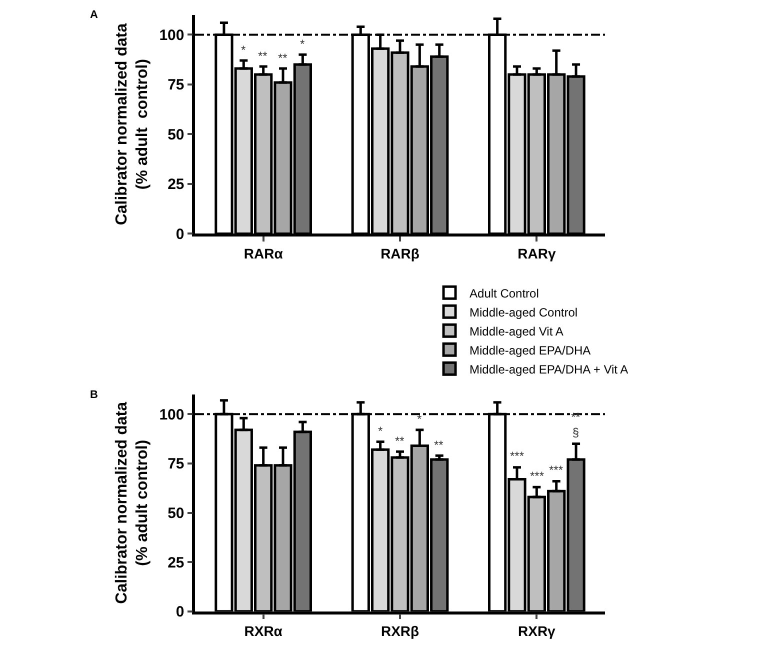 This screenshot has width=767, height=647. I want to click on legend-label: Middle-aged Vit A, so click(517, 331).